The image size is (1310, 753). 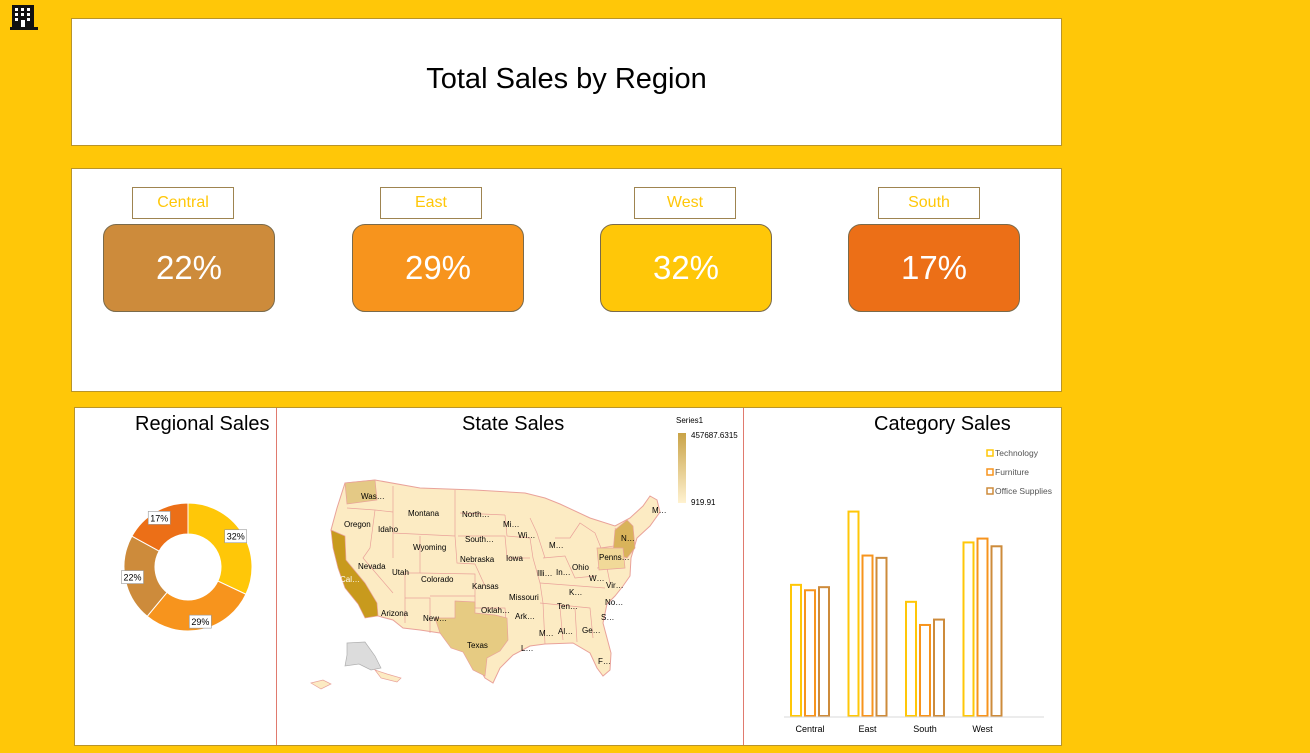 I want to click on bar-south-office-supplies, so click(x=939, y=667).